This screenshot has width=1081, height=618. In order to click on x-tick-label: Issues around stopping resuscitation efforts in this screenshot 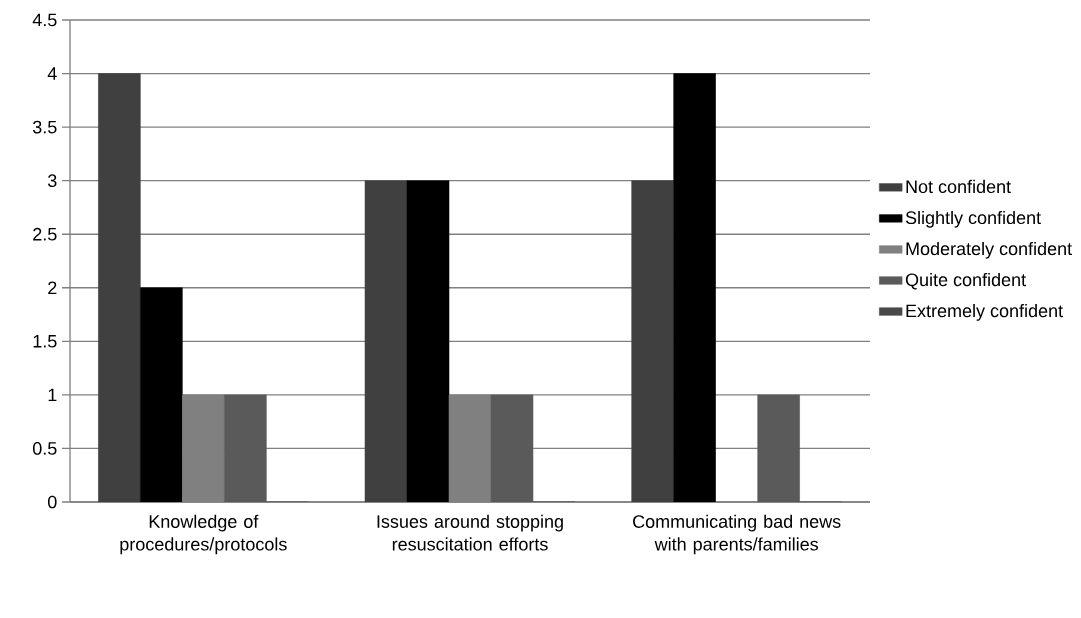, I will do `click(470, 532)`.